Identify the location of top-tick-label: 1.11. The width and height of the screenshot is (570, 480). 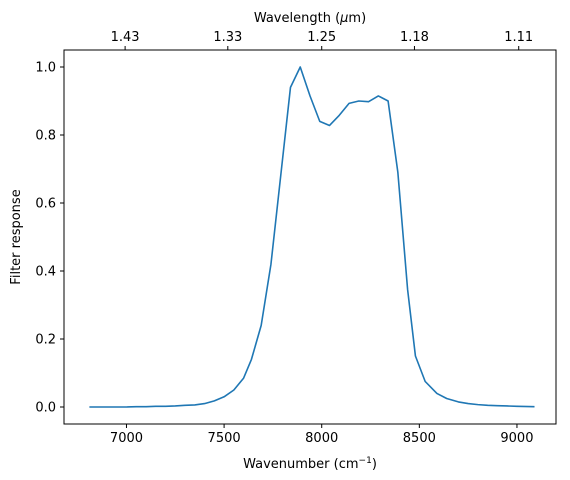
(518, 37).